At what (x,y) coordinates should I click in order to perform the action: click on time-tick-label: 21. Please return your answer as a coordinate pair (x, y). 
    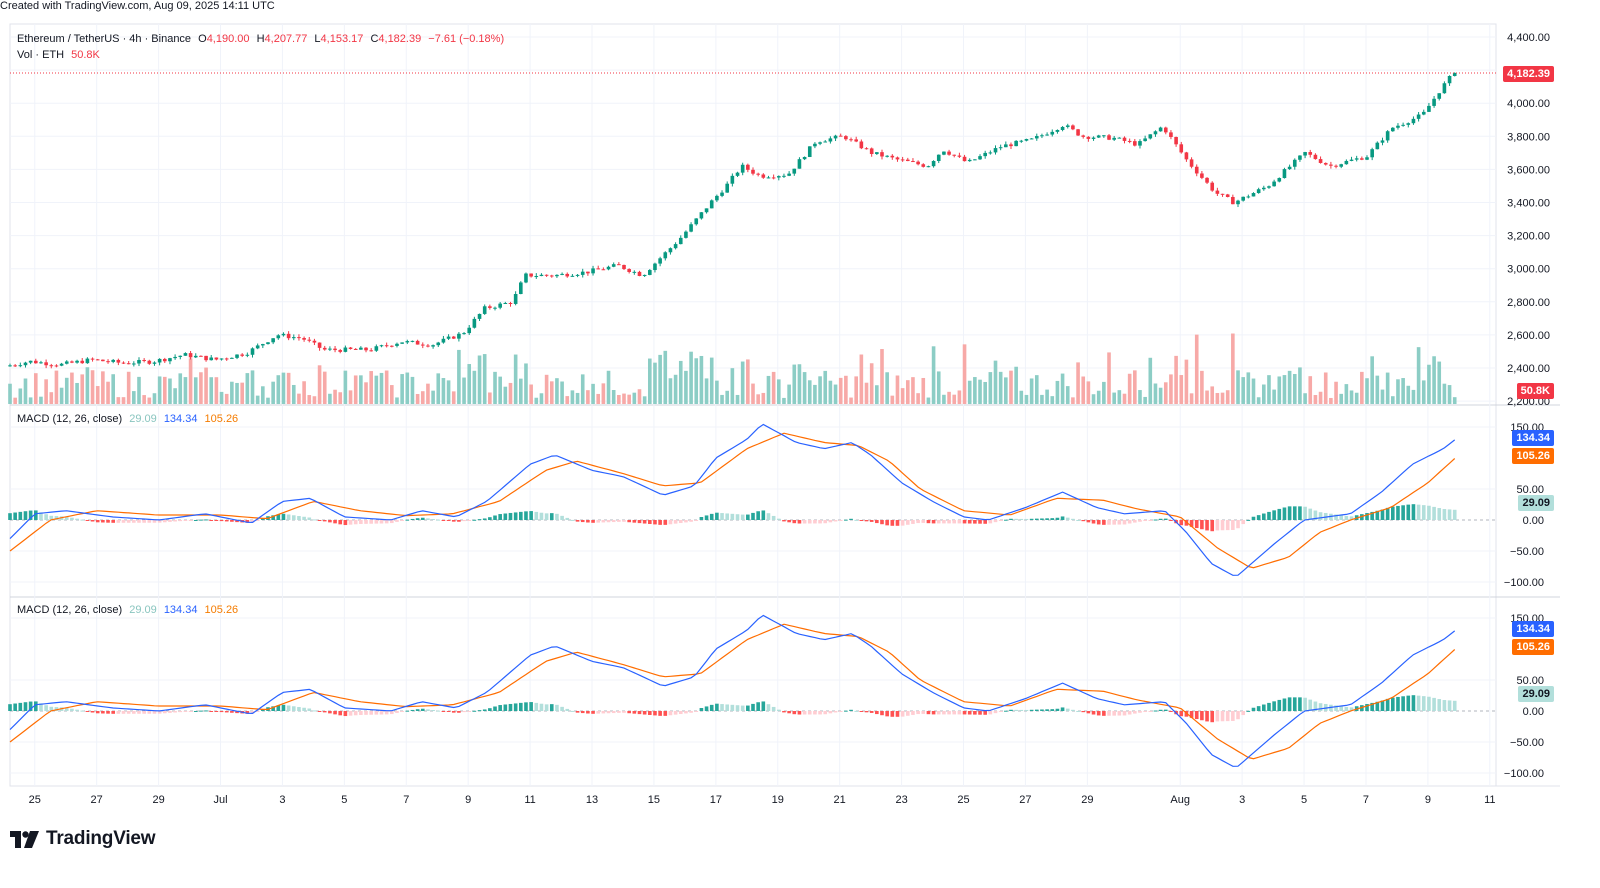
    Looking at the image, I should click on (840, 800).